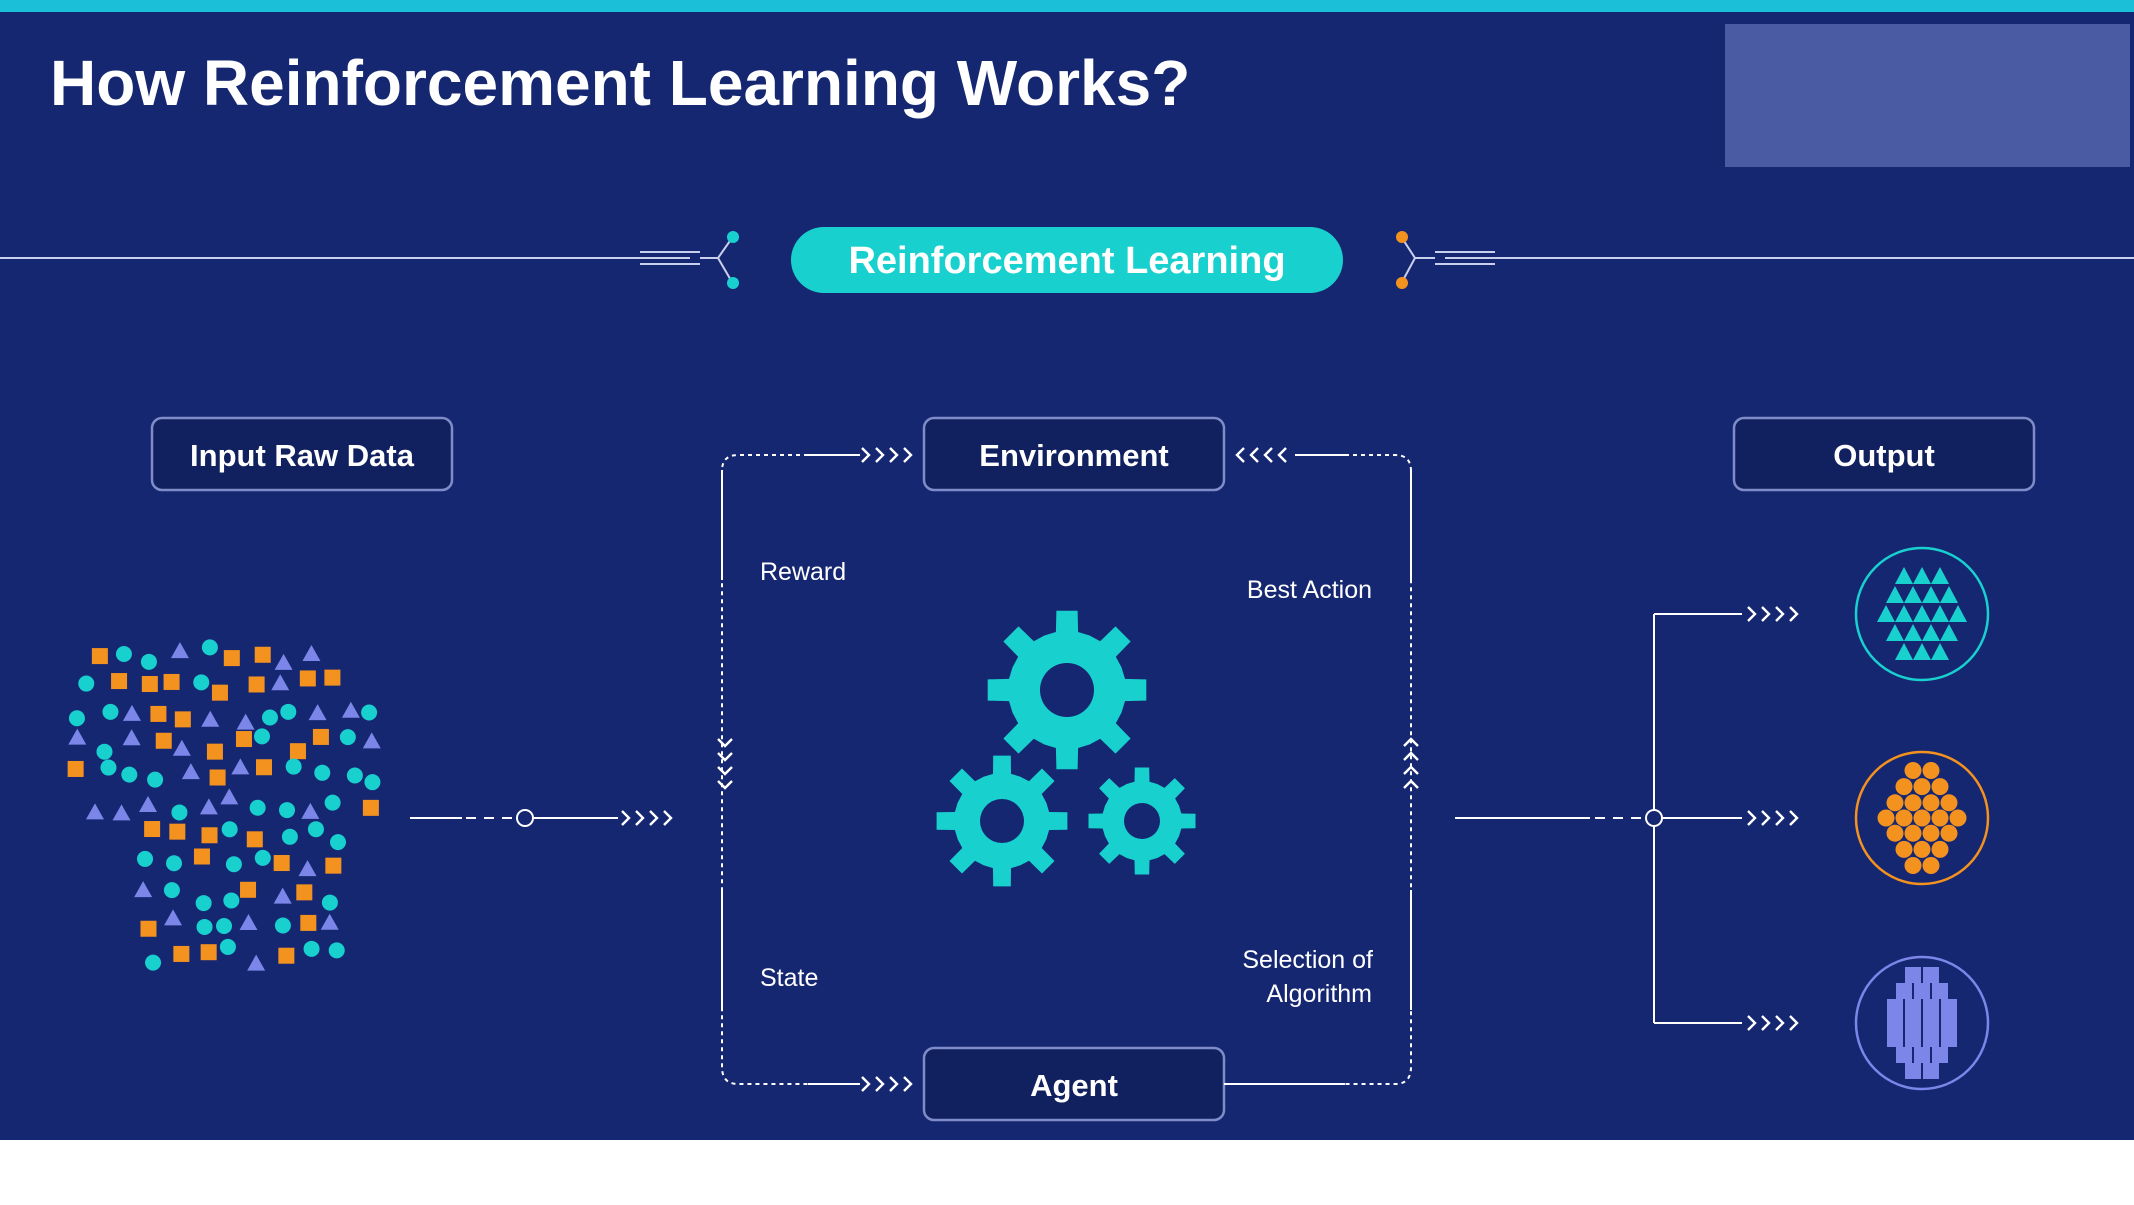 This screenshot has height=1205, width=2134. I want to click on agent-box-label: Agent, so click(1074, 1085).